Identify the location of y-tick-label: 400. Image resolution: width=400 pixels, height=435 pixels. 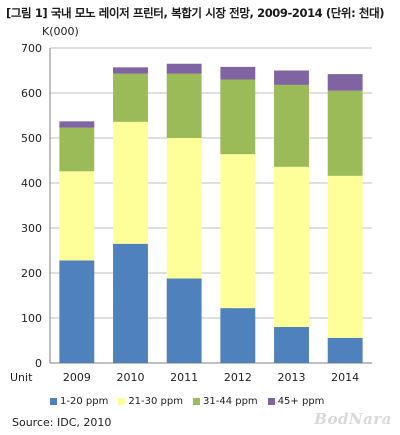
(31, 183).